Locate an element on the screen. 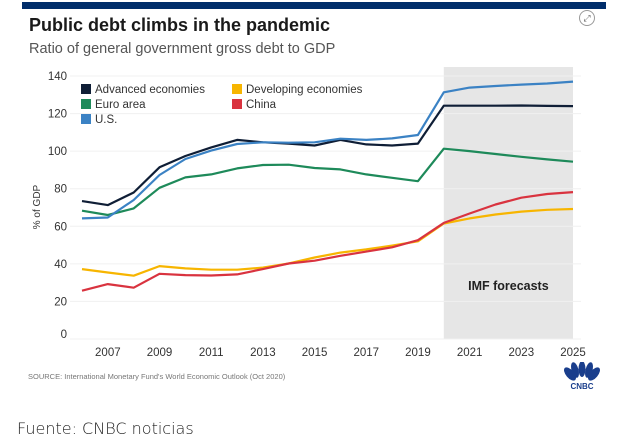  legend-label: China is located at coordinates (261, 105).